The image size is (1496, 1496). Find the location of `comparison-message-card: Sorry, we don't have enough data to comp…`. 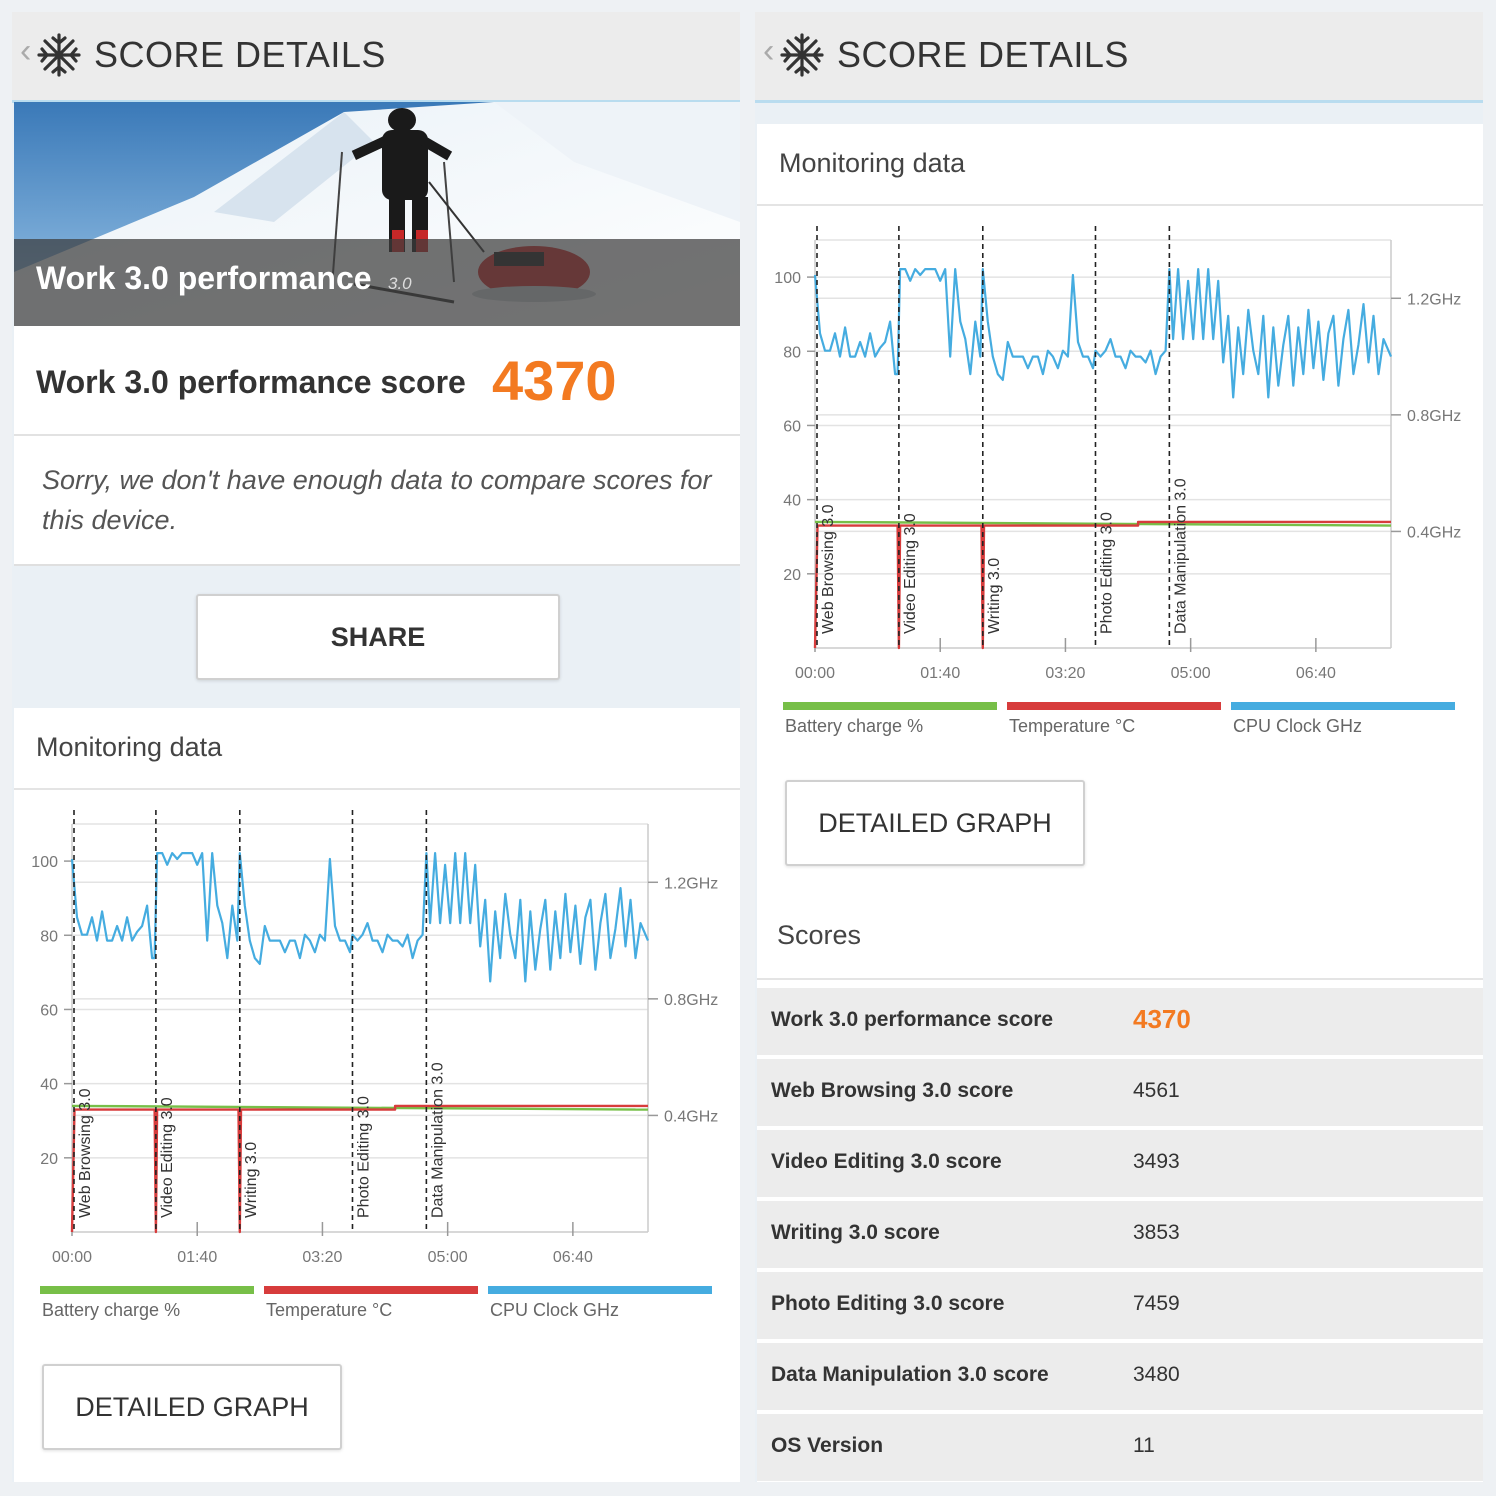

comparison-message-card: Sorry, we don't have enough data to comp… is located at coordinates (377, 501).